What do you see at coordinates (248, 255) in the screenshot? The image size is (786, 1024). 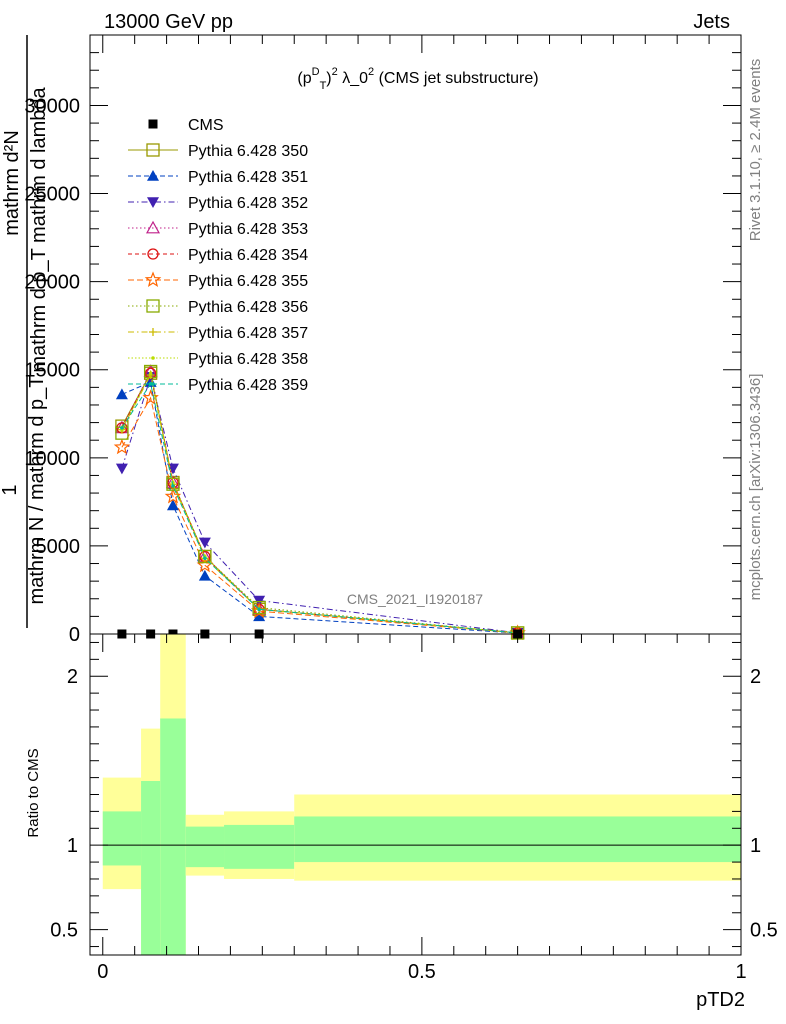 I see `legend-label: Pythia 6.428 354` at bounding box center [248, 255].